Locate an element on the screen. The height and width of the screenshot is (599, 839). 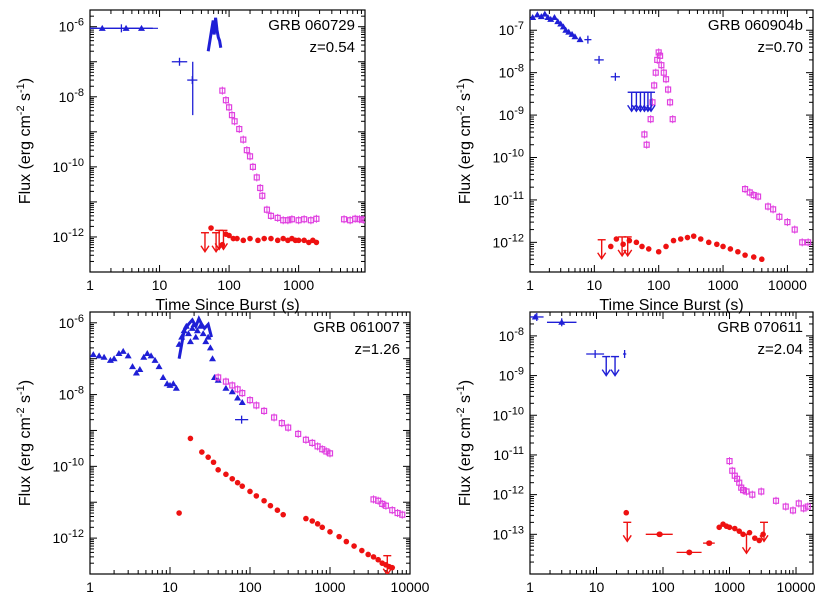
y-tick-label: 10⁻⁶ is located at coordinates (71, 322).